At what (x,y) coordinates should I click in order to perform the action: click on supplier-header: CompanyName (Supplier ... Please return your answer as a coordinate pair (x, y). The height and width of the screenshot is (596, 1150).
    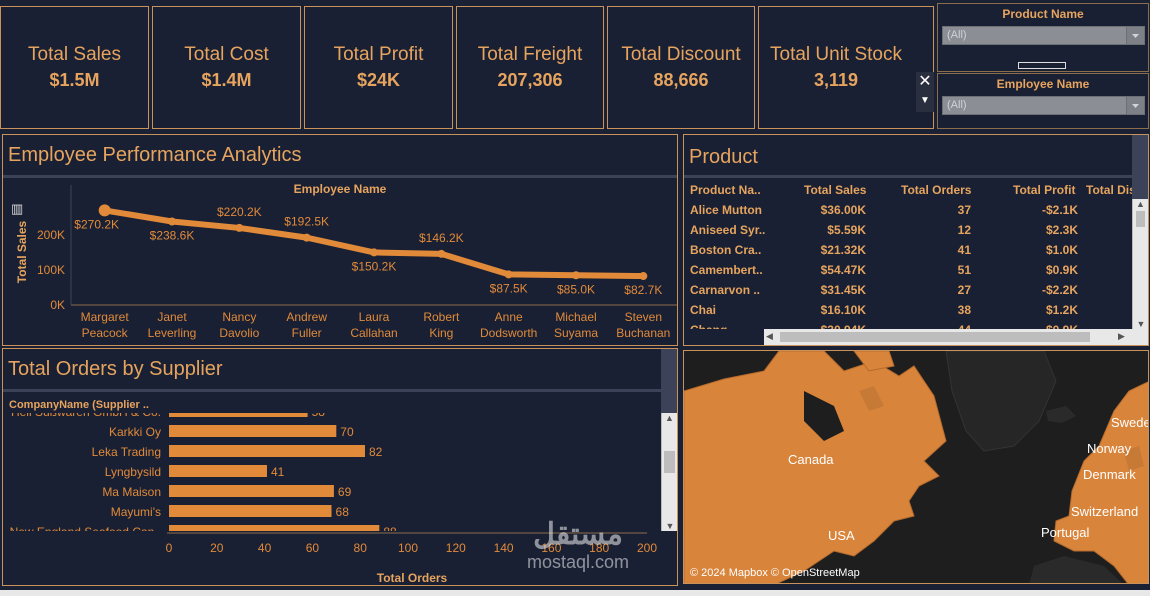
    Looking at the image, I should click on (79, 405).